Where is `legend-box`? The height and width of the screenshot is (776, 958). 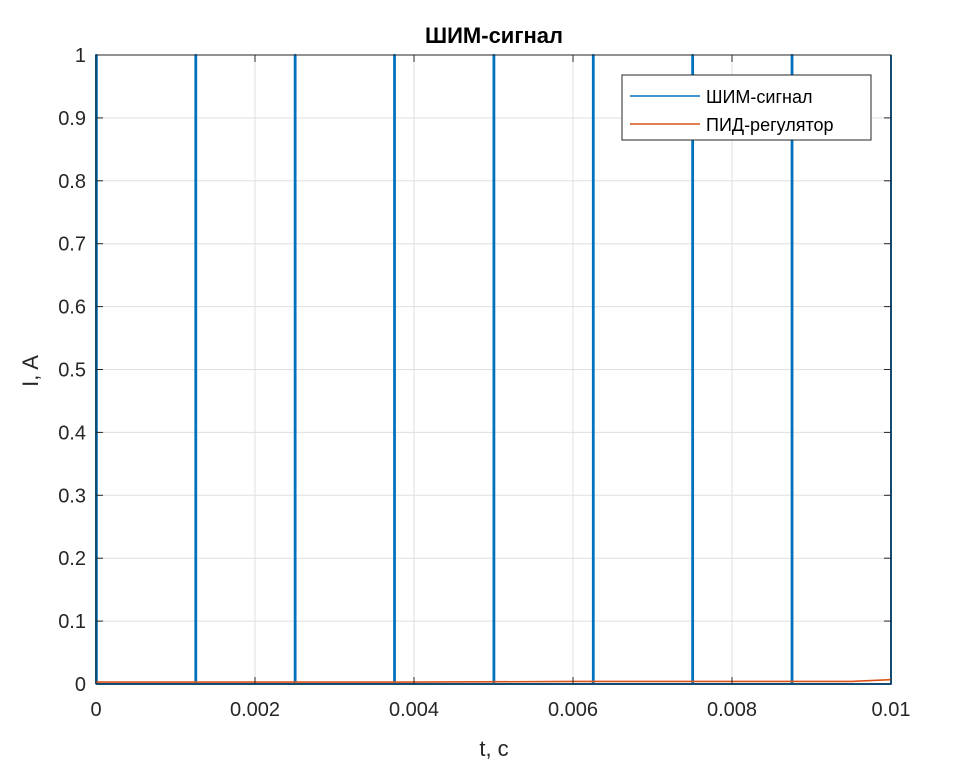
legend-box is located at coordinates (746, 107).